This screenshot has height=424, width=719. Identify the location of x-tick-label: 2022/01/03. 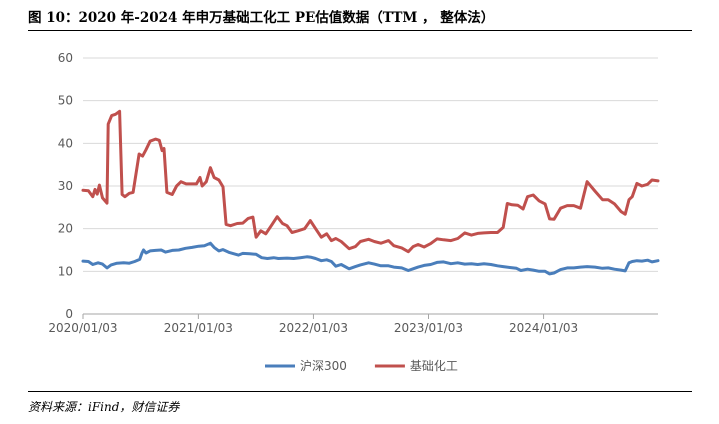
(313, 328).